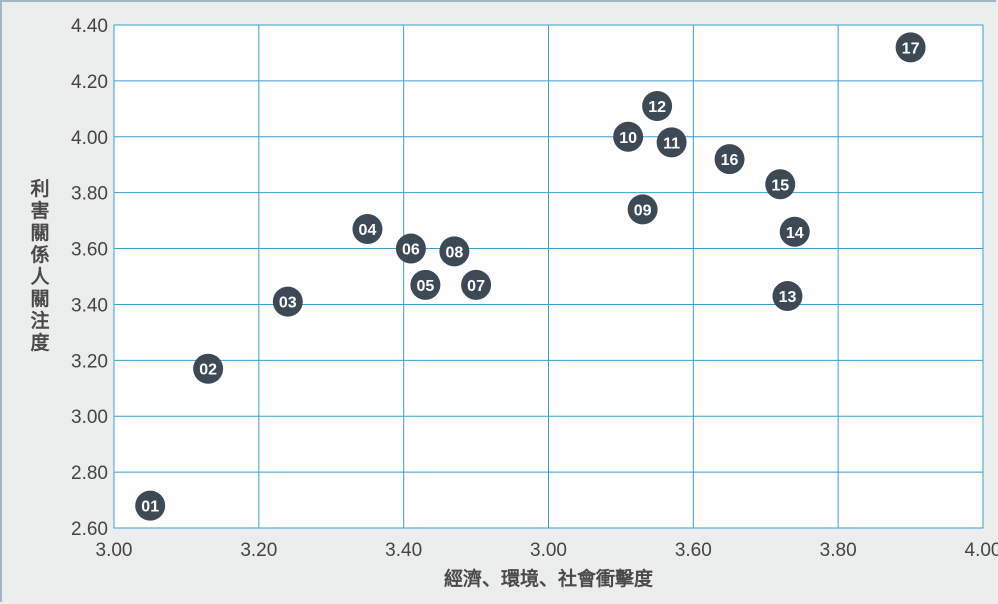 Image resolution: width=998 pixels, height=604 pixels. I want to click on y-tick-label: 3.60, so click(89, 250).